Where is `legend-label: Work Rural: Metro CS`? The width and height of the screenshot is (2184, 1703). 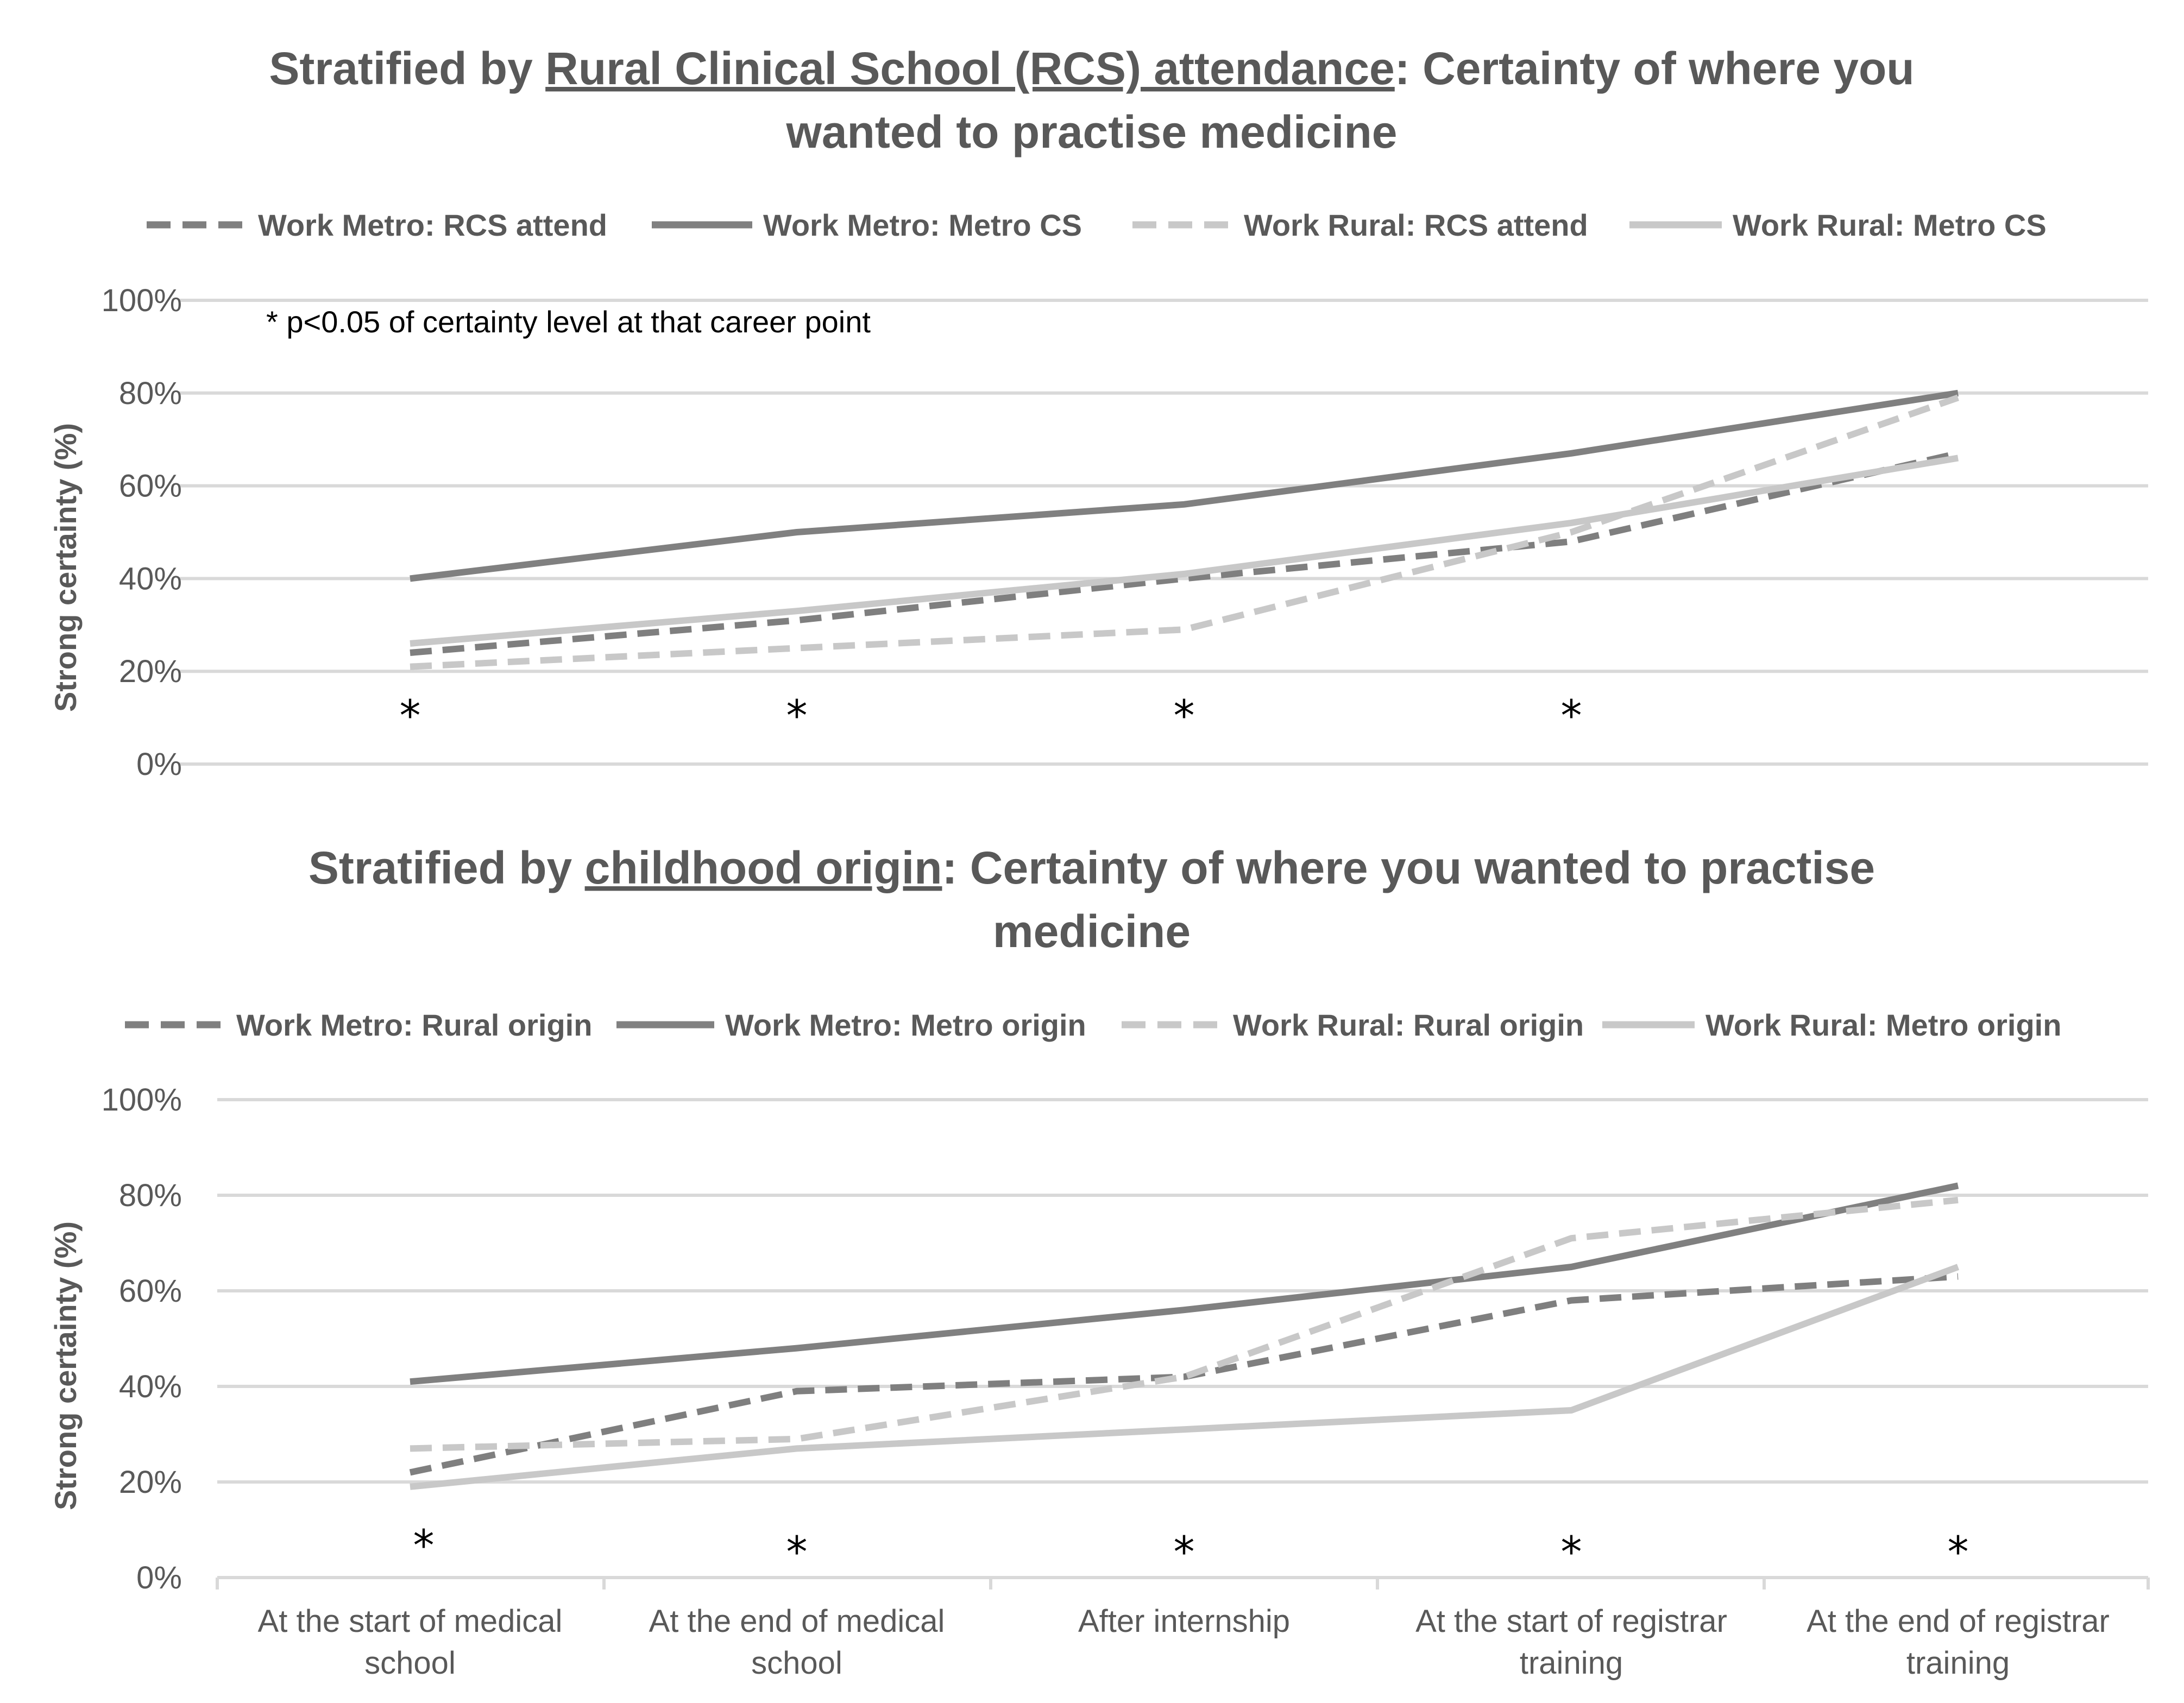 legend-label: Work Rural: Metro CS is located at coordinates (1890, 225).